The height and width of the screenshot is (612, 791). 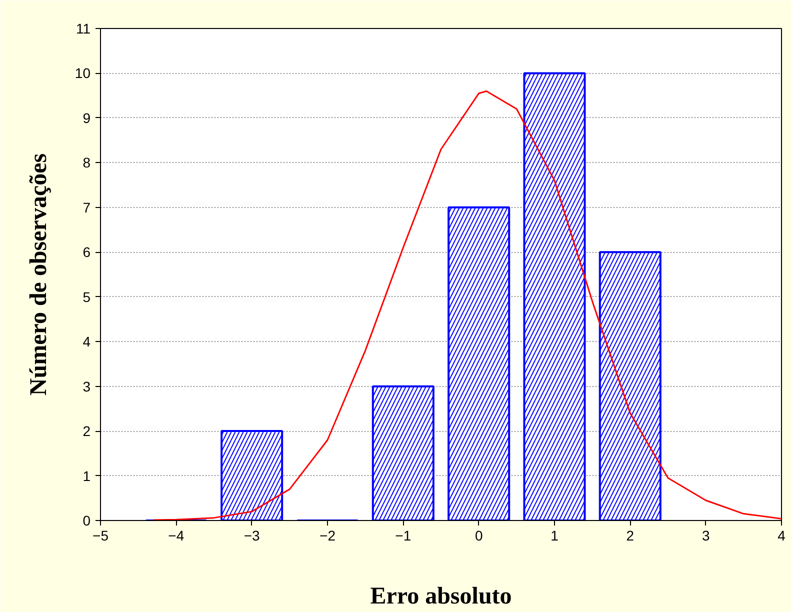 What do you see at coordinates (86, 252) in the screenshot?
I see `y-tick-label: 6` at bounding box center [86, 252].